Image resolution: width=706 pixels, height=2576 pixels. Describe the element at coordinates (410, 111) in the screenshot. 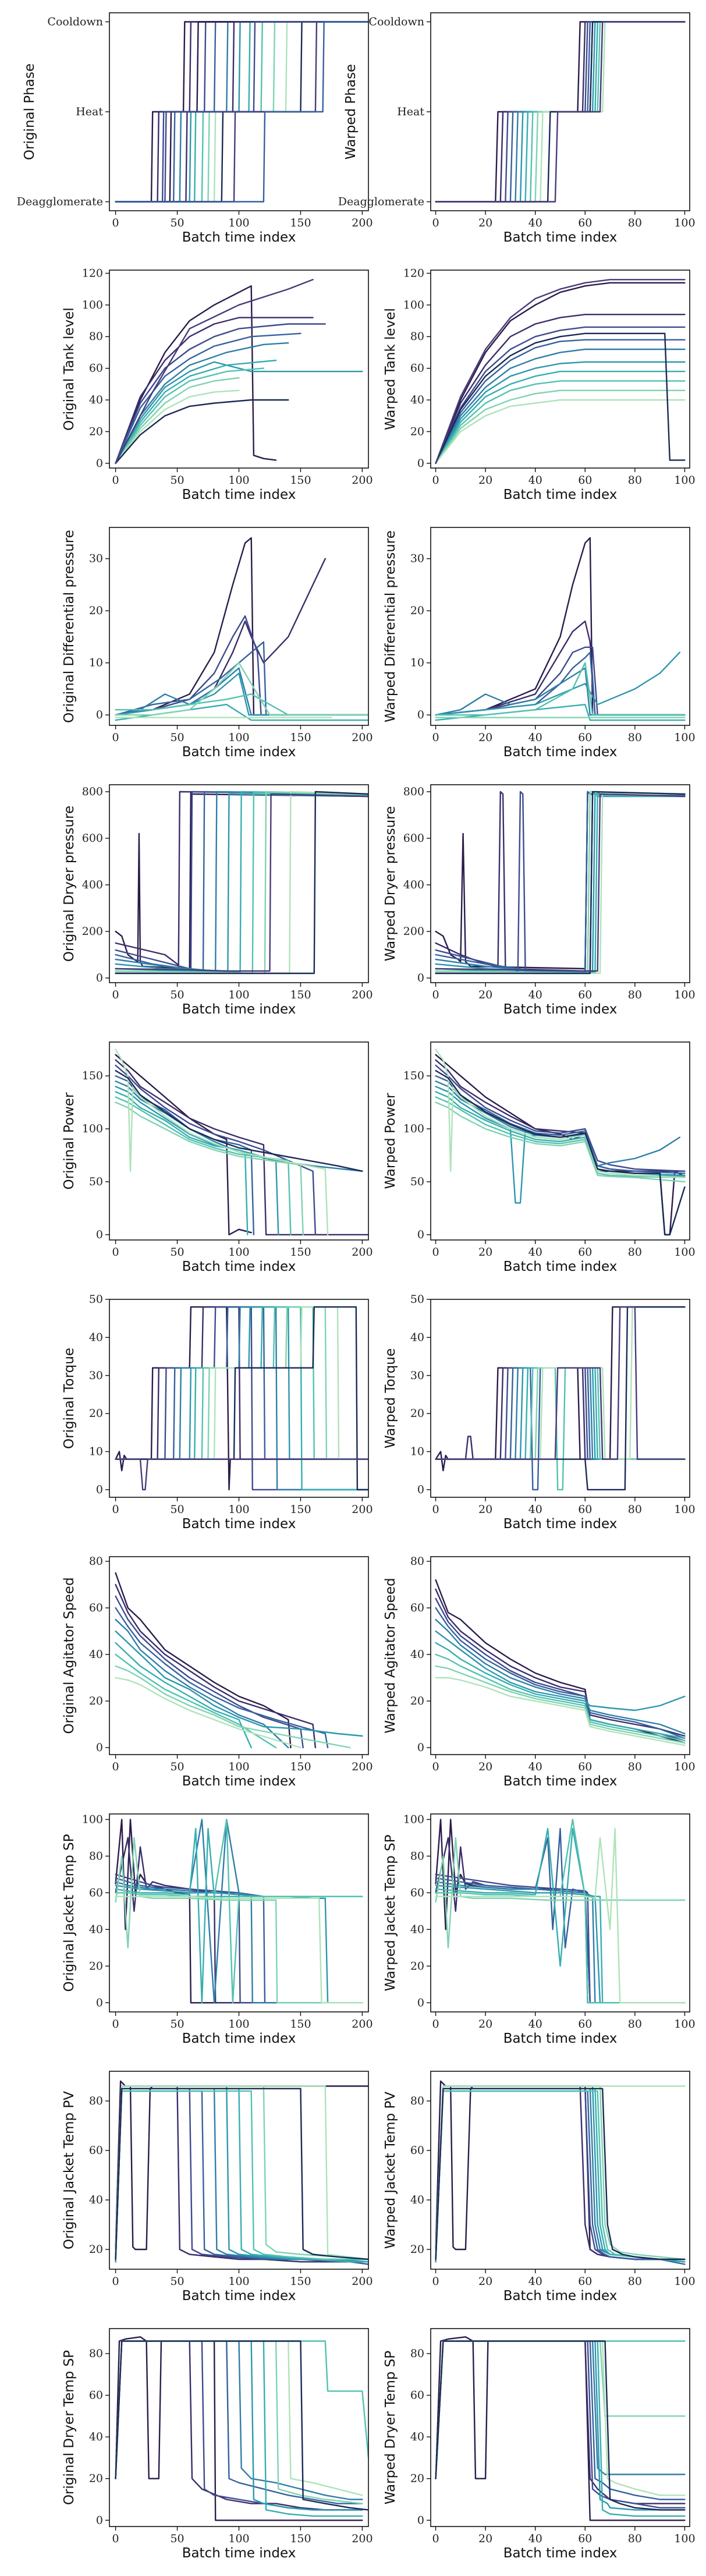

I see `y-tick-label: Heat` at that location.